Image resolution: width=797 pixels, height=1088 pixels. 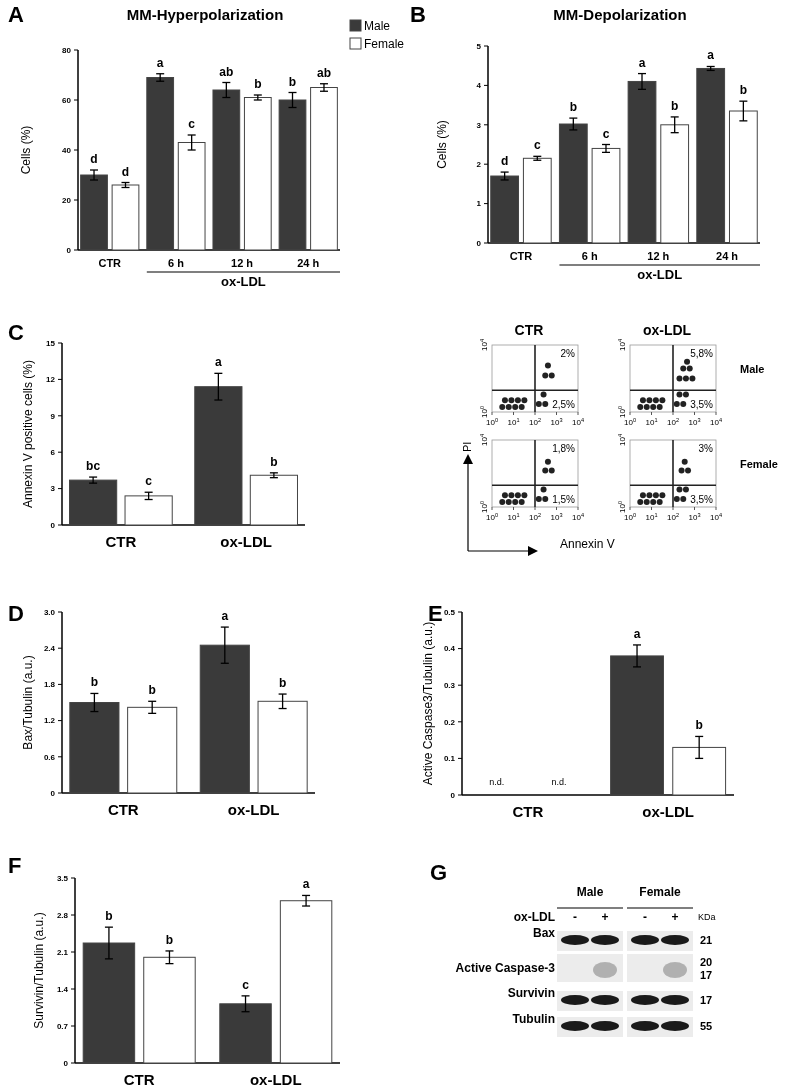 I want to click on y-tick-label: 4, so click(x=479, y=86).